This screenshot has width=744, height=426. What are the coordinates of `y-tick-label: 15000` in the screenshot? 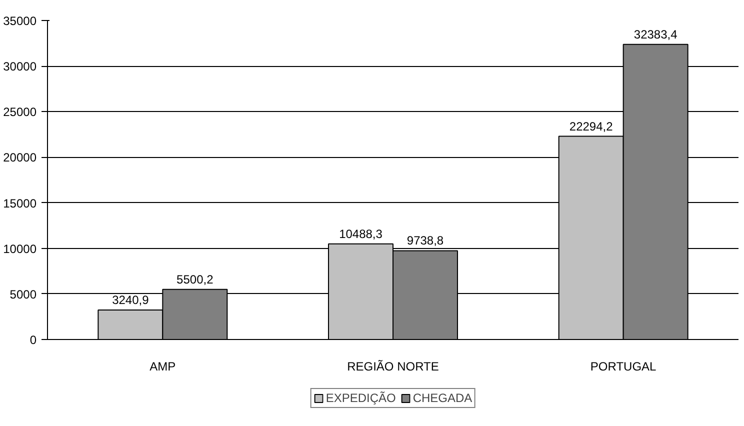 It's located at (20, 203).